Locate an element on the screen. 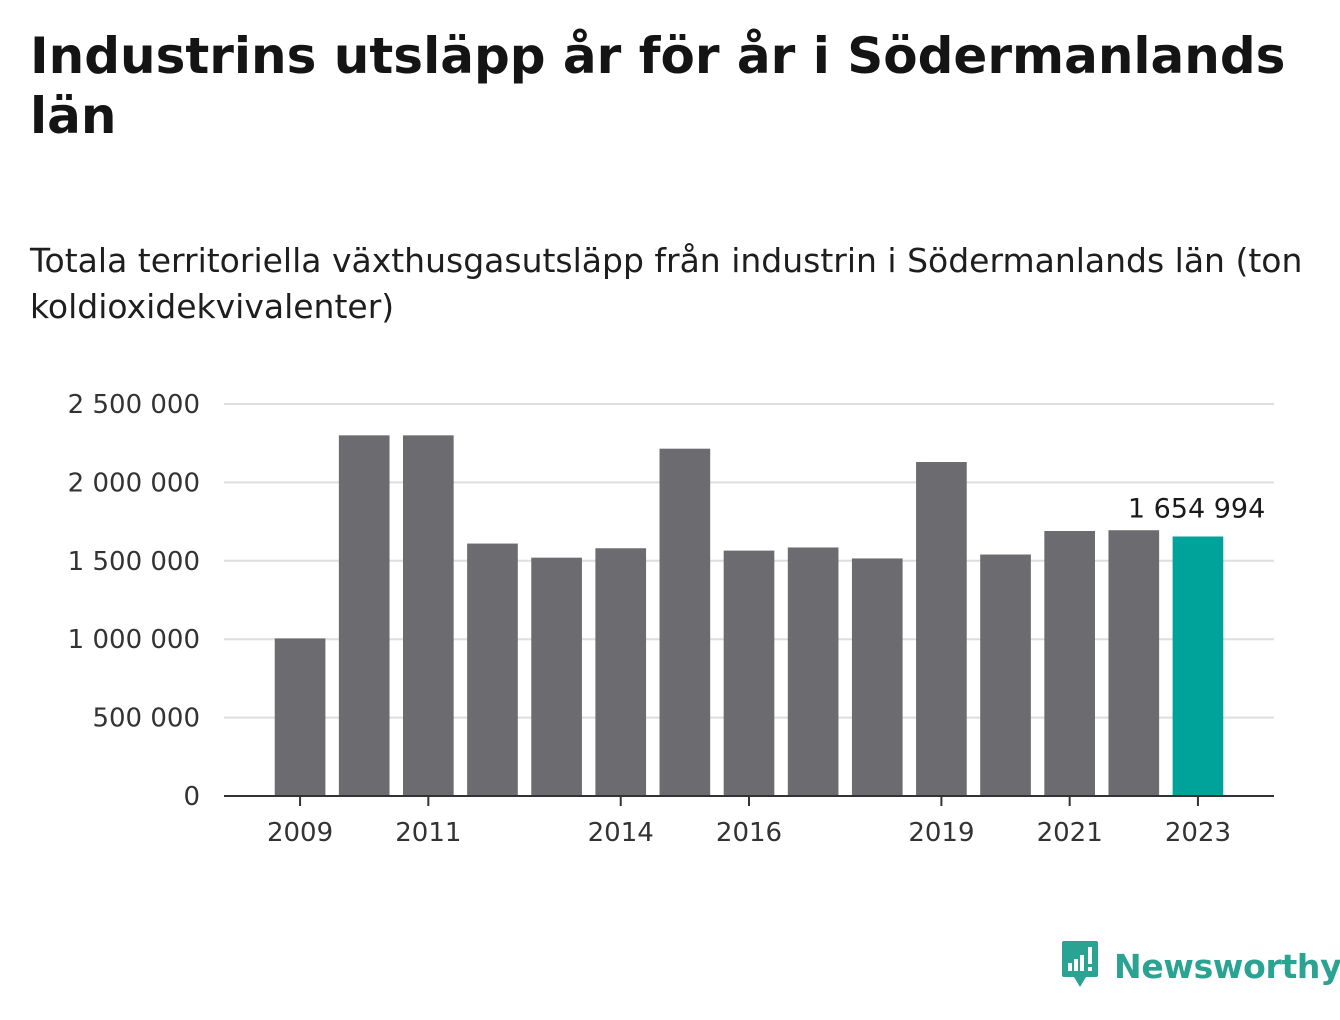 The width and height of the screenshot is (1340, 1020). bar-2011 is located at coordinates (428, 615).